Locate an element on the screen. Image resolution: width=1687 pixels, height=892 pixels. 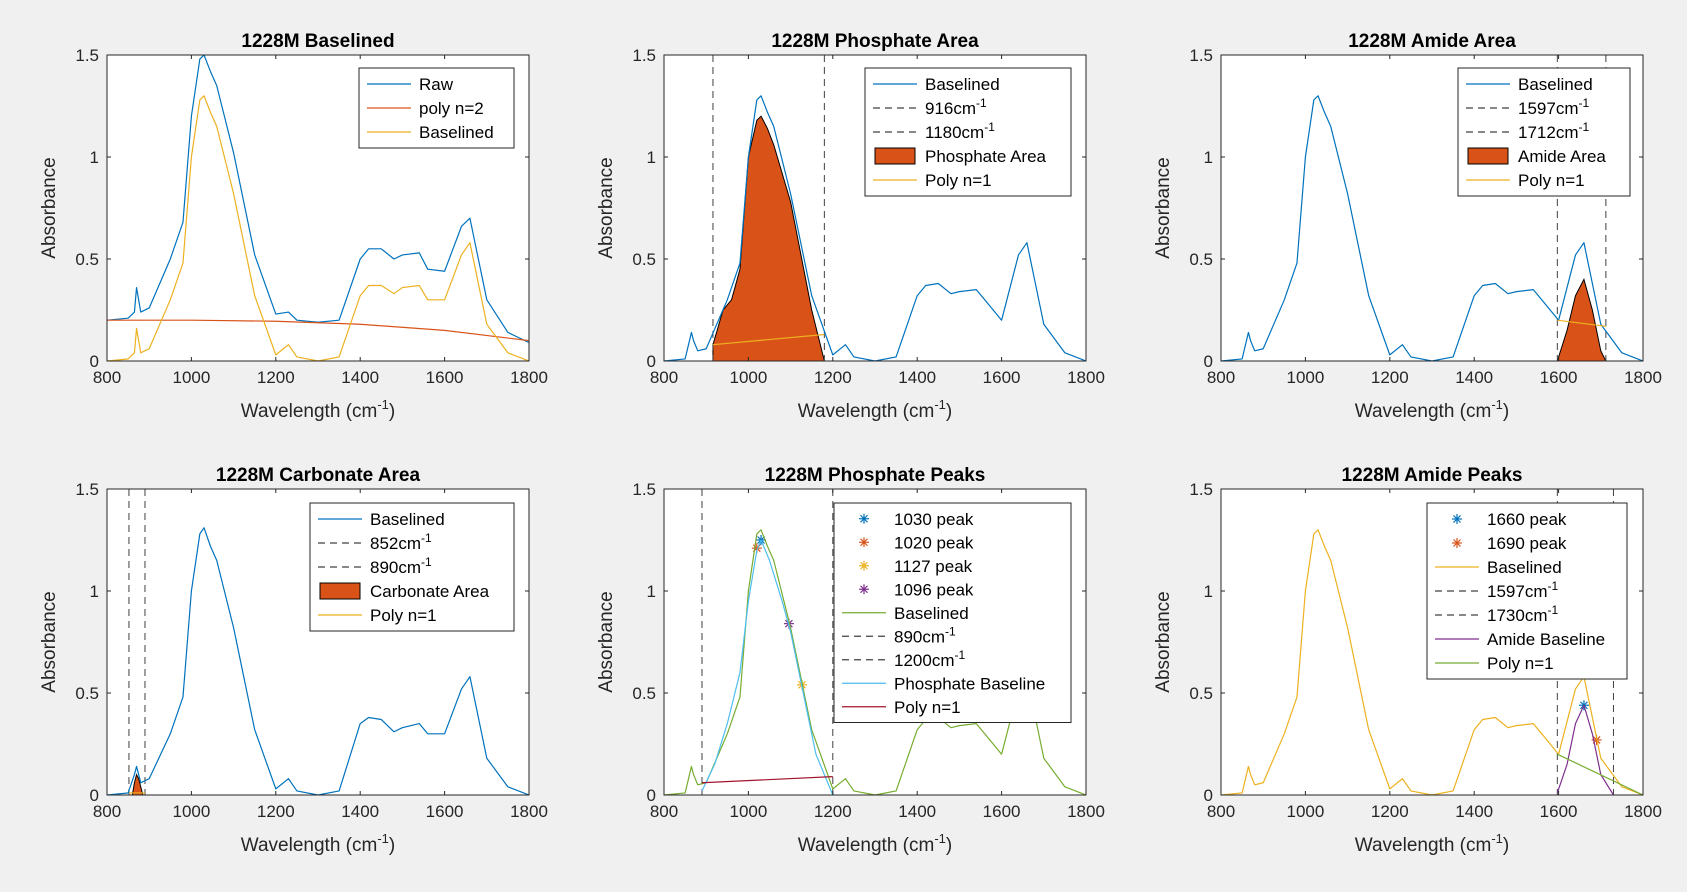
legend-label: Raw is located at coordinates (436, 84).